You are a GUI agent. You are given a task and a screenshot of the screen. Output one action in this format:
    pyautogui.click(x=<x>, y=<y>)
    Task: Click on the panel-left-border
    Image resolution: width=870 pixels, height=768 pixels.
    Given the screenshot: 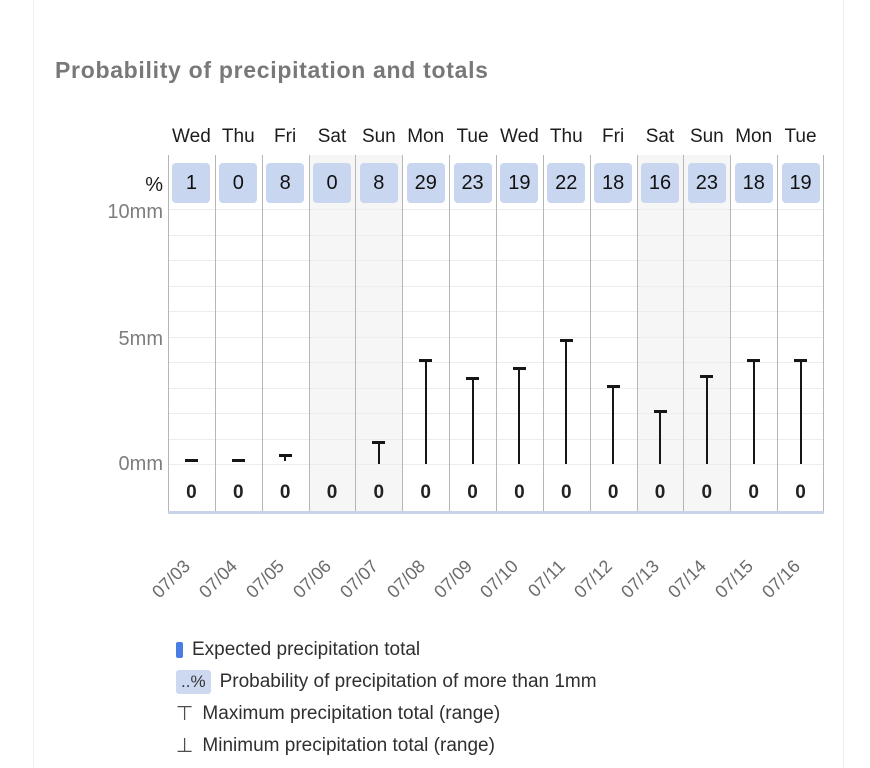 What is the action you would take?
    pyautogui.click(x=33, y=384)
    